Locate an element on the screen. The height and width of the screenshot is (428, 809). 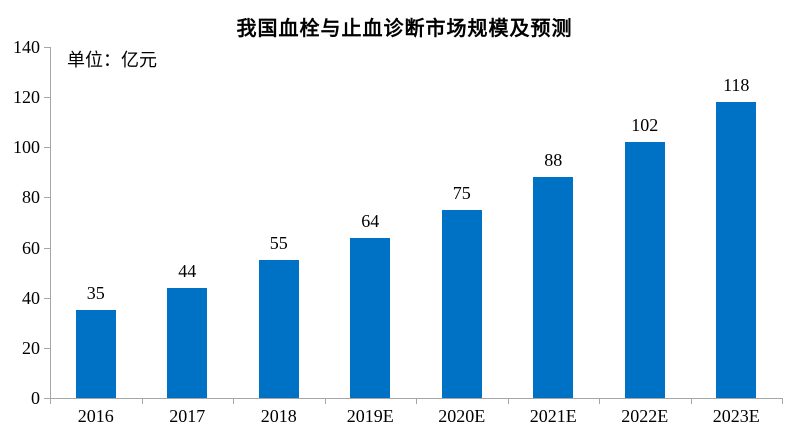
chart-title: 我国血栓与止血诊断市场规模及预测 is located at coordinates (404, 29).